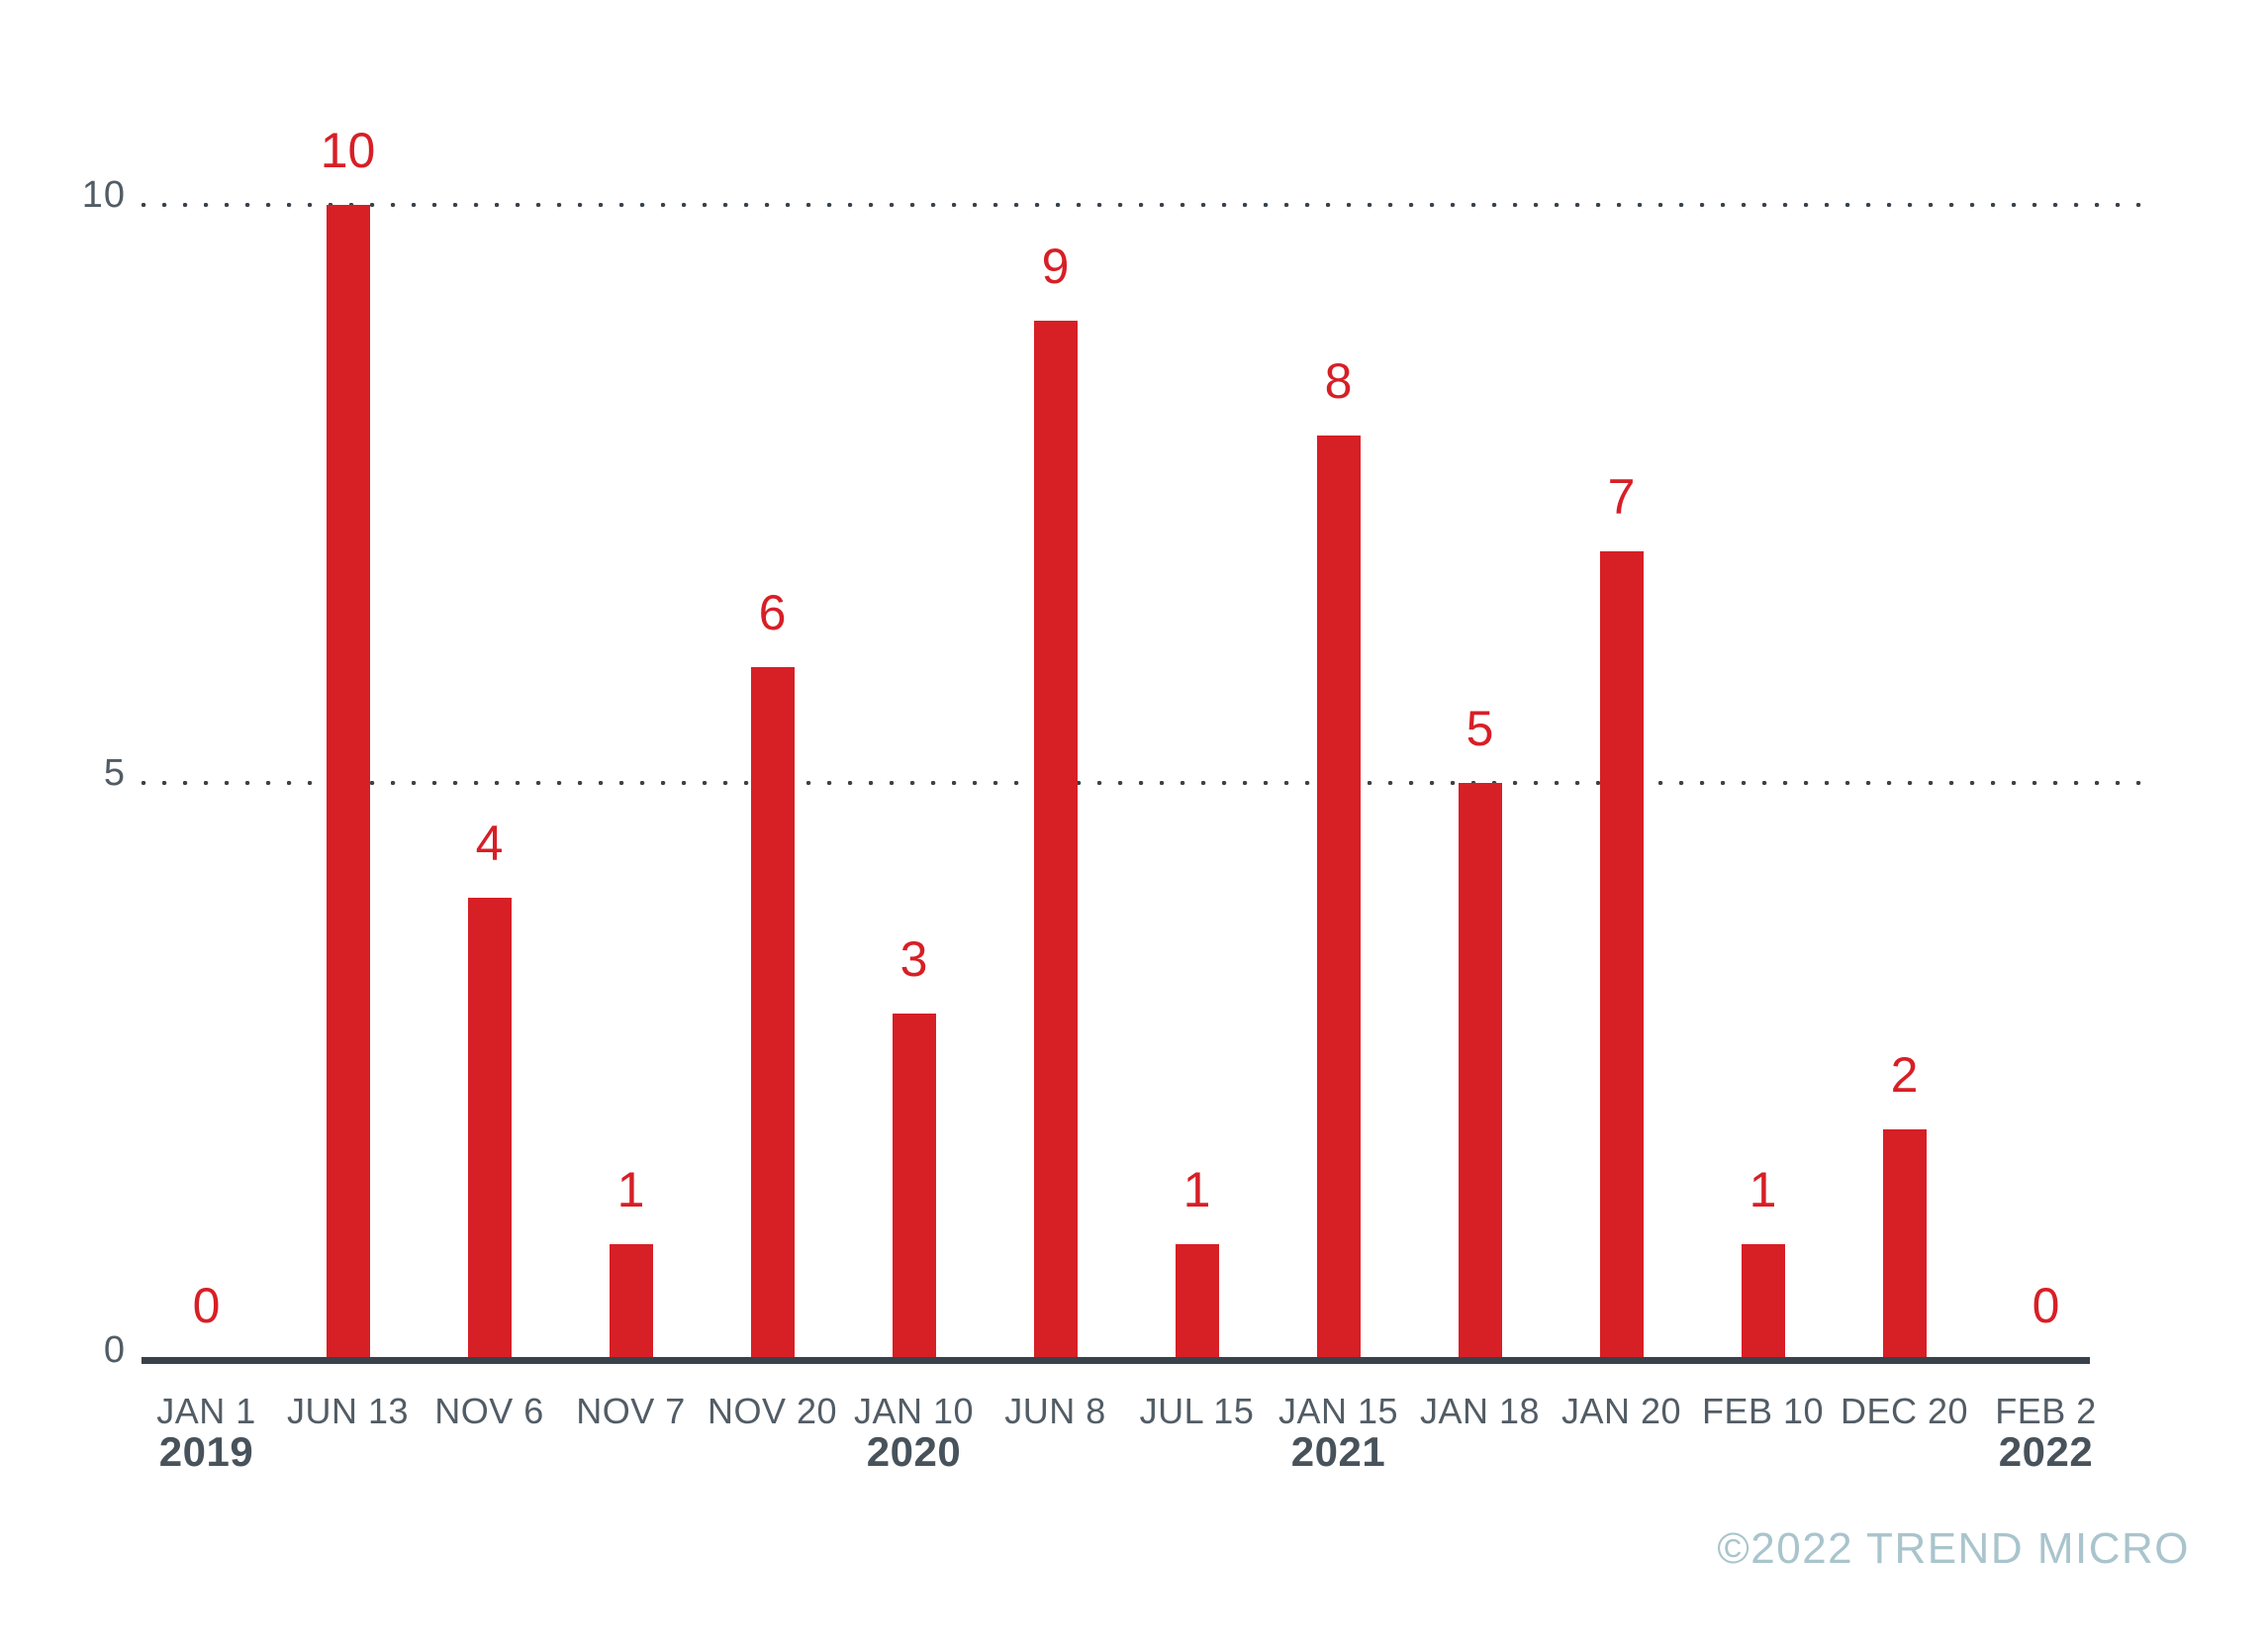 Image resolution: width=2268 pixels, height=1650 pixels. What do you see at coordinates (115, 1350) in the screenshot?
I see `y-axis-tick-label: 0` at bounding box center [115, 1350].